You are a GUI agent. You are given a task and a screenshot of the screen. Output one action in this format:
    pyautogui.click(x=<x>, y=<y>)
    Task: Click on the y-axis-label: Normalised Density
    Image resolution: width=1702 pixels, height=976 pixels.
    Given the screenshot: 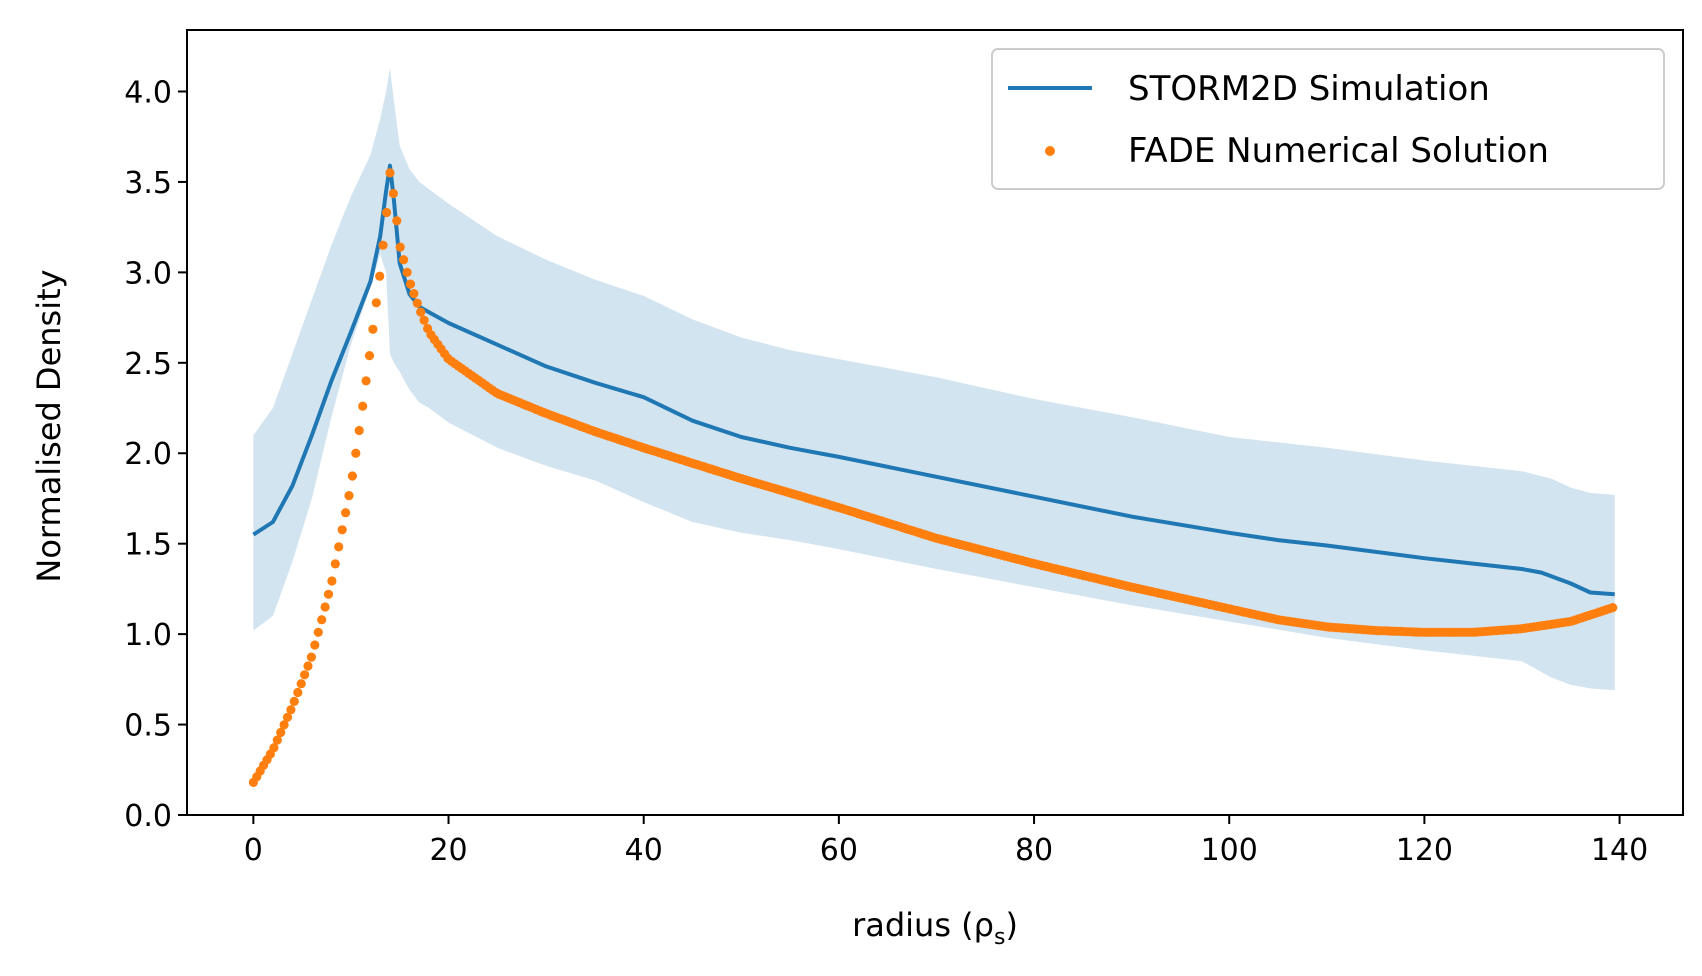 What is the action you would take?
    pyautogui.click(x=49, y=425)
    